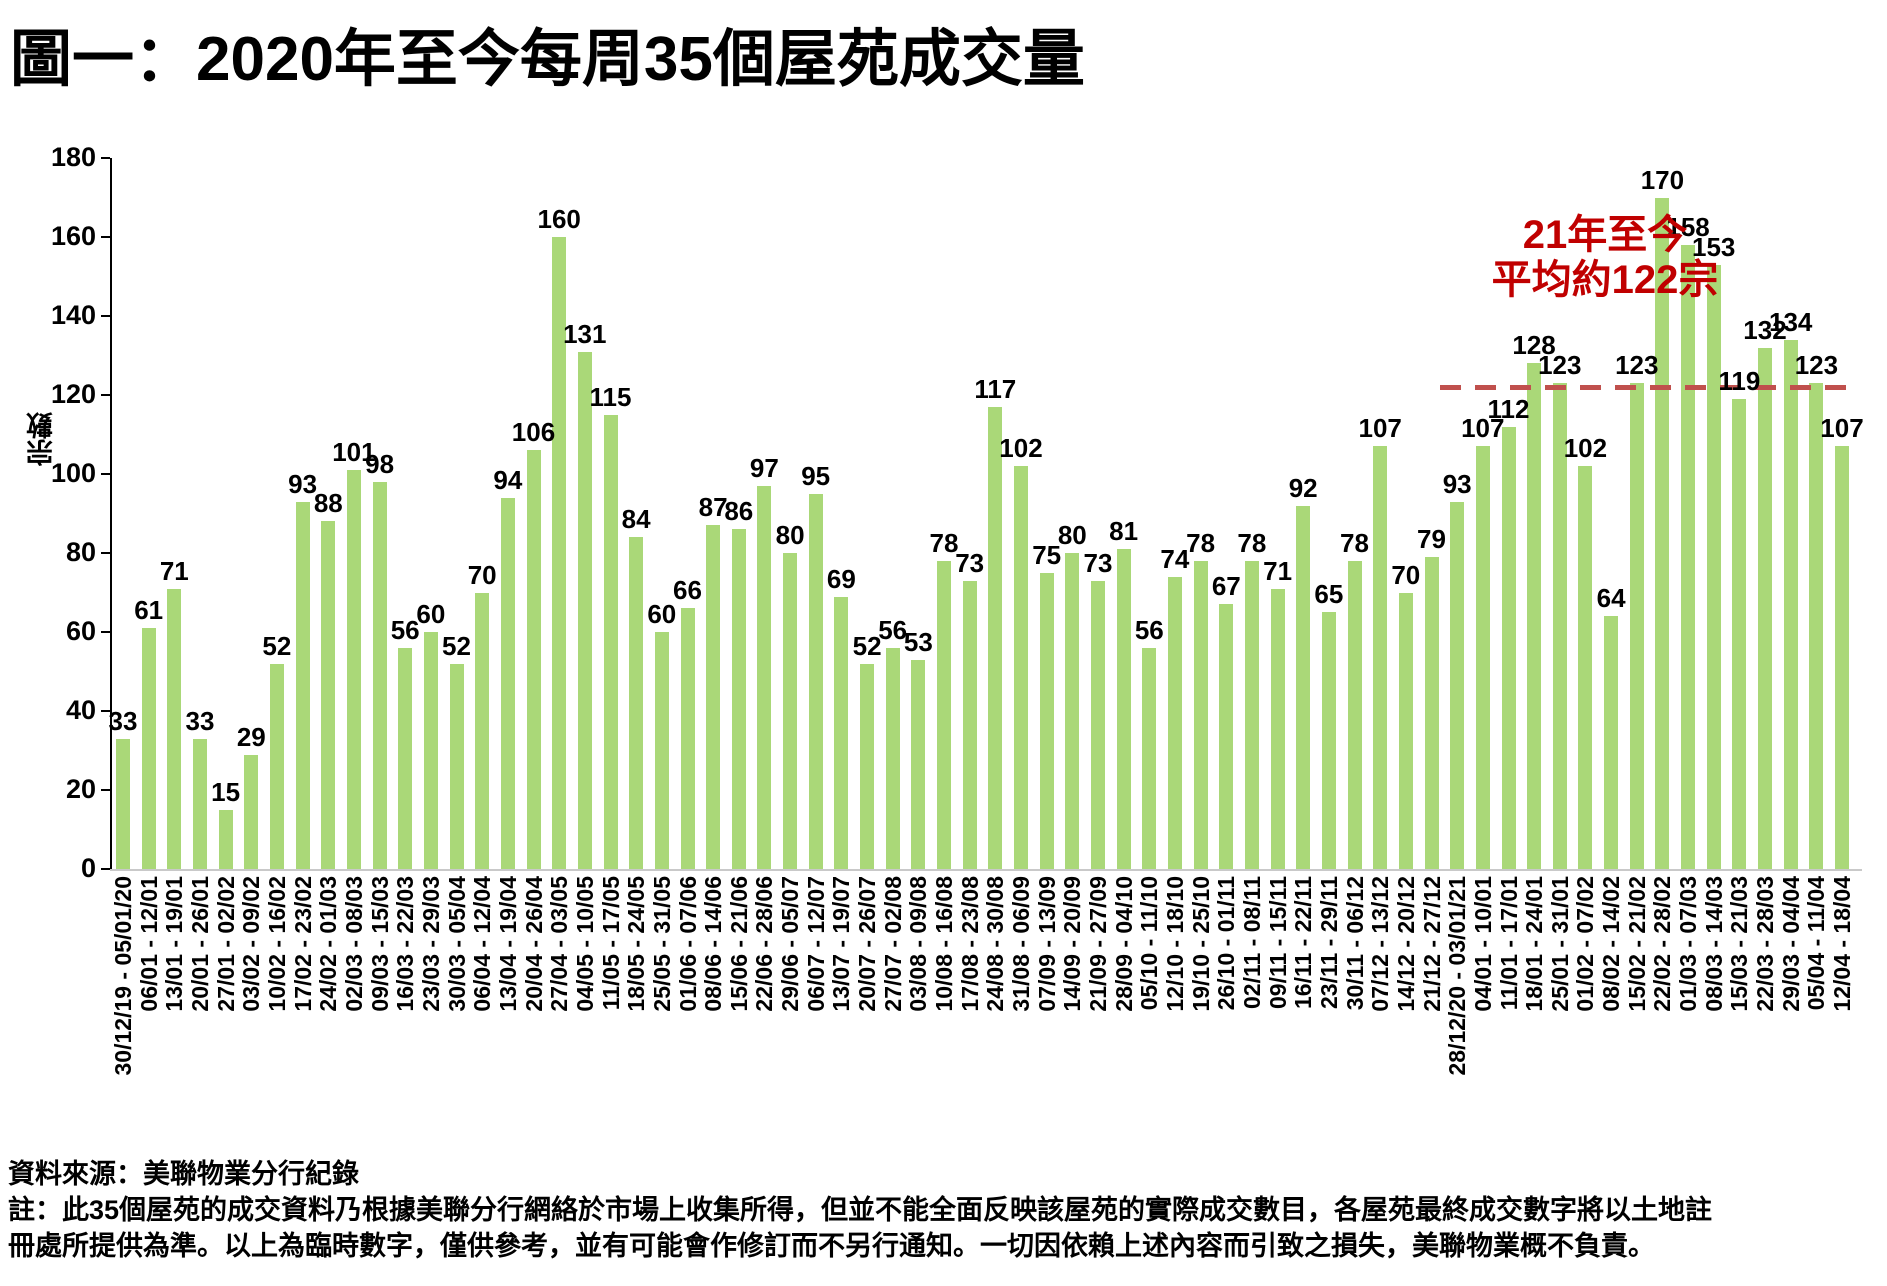  I want to click on bar-value-label: 70, so click(482, 574).